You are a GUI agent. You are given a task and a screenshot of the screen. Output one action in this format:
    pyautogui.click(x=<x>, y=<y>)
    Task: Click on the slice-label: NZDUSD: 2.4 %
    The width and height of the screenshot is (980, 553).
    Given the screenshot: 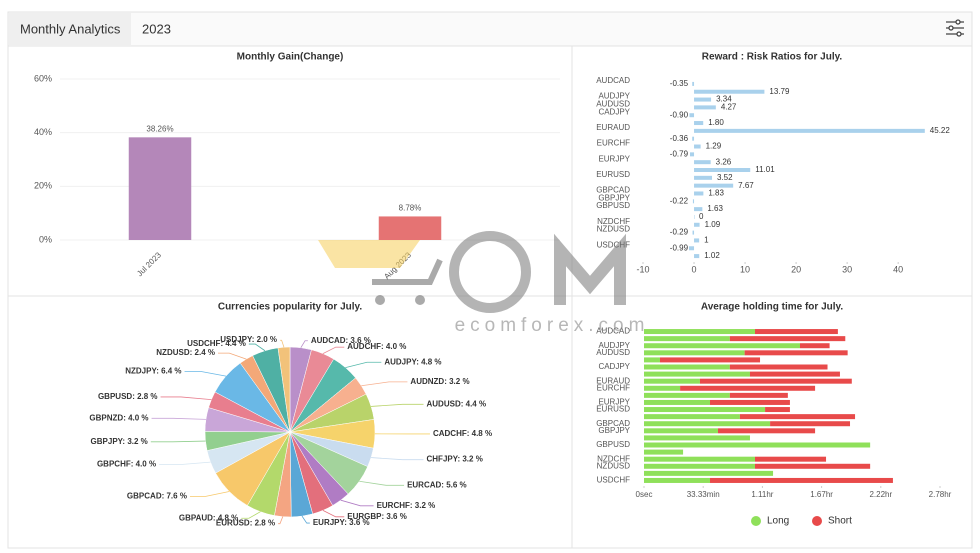 What is the action you would take?
    pyautogui.click(x=185, y=352)
    